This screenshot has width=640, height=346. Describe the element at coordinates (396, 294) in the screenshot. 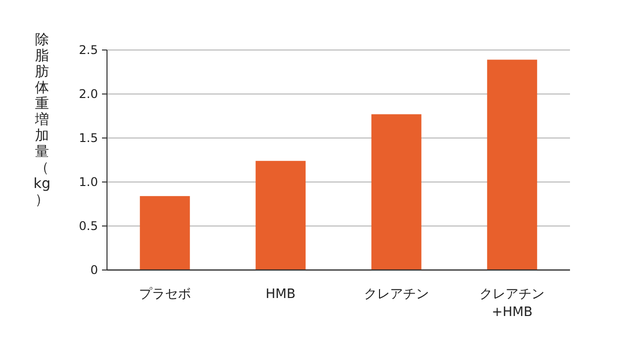

I see `x-tick-label: クレアチン` at that location.